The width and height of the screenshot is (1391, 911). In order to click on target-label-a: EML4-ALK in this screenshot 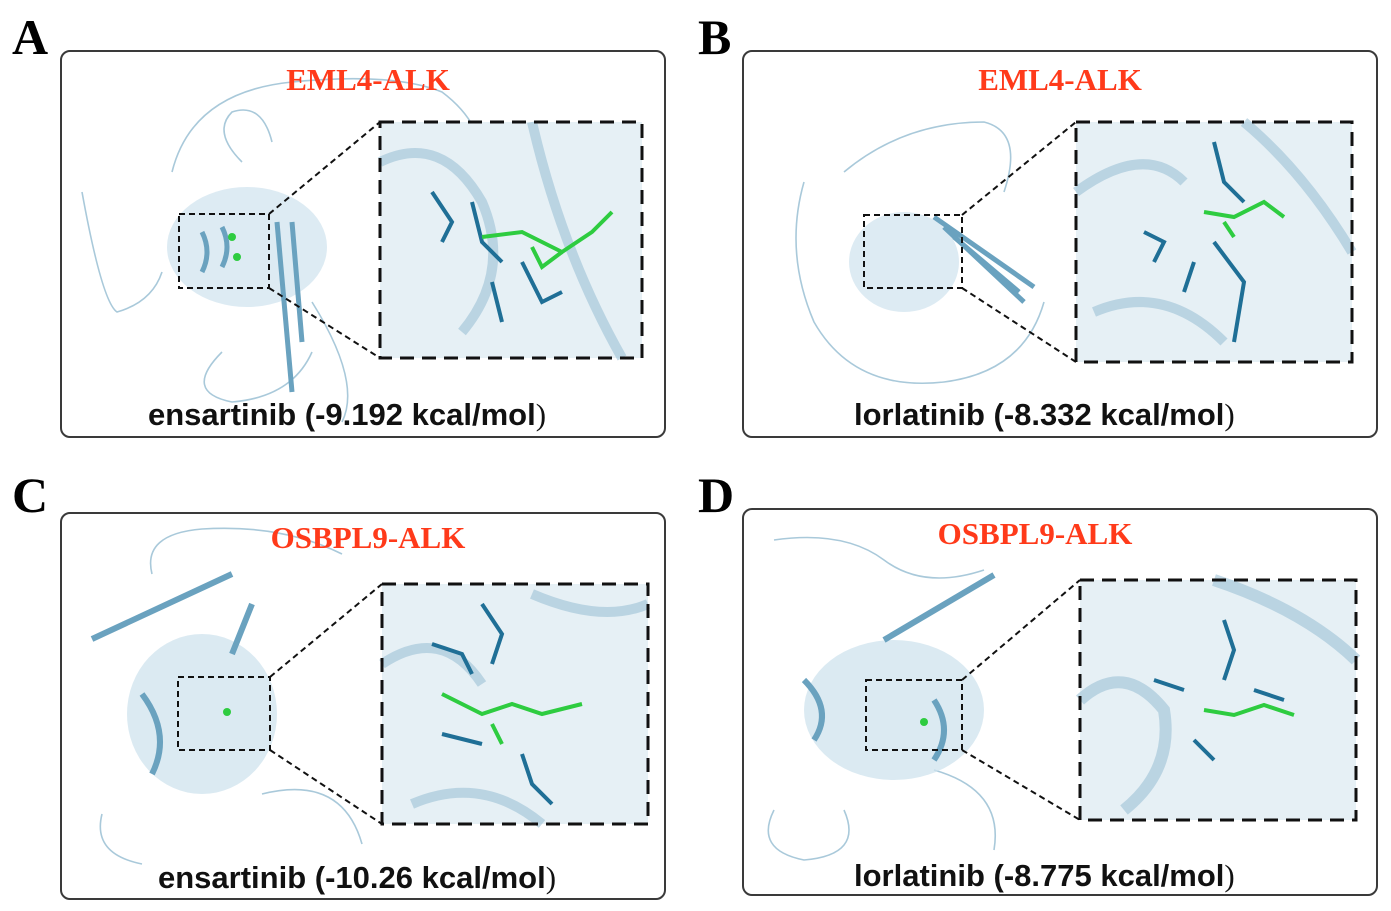, I will do `click(368, 79)`.